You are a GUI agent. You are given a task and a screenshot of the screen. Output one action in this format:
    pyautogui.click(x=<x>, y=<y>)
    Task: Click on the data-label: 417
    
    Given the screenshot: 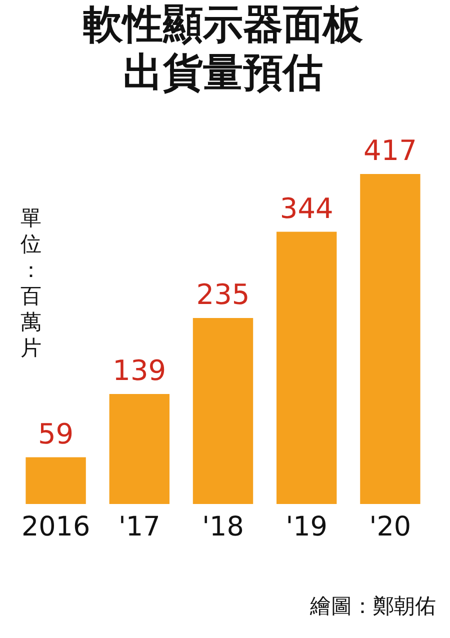 What is the action you would take?
    pyautogui.click(x=390, y=150)
    